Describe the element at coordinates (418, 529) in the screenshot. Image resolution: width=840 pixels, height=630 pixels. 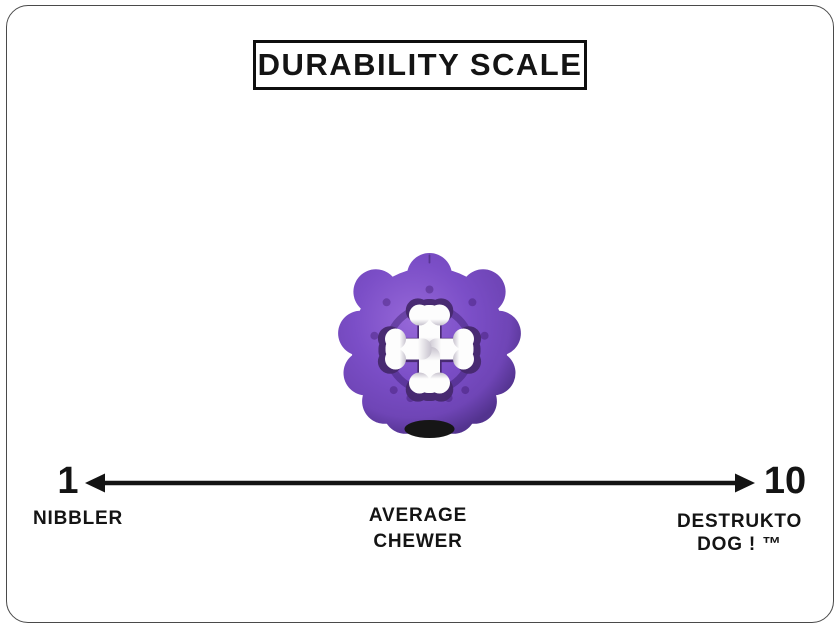
I see `scale-mid-label: AVERAGE CHEWER` at that location.